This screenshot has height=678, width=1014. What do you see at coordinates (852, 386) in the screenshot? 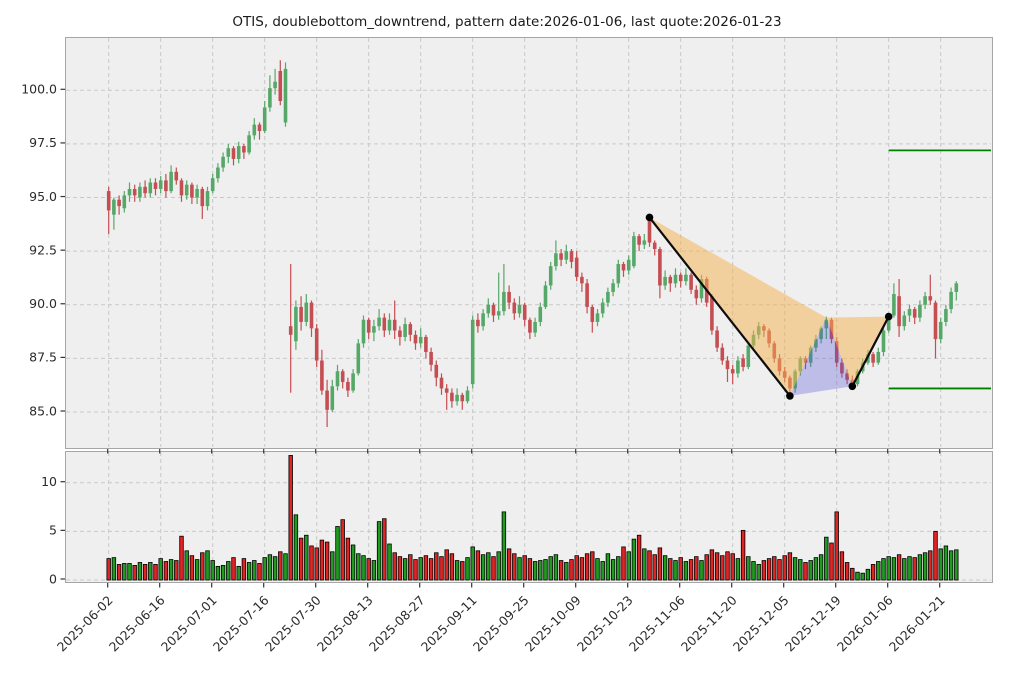
I see `pattern-point-dot` at bounding box center [852, 386].